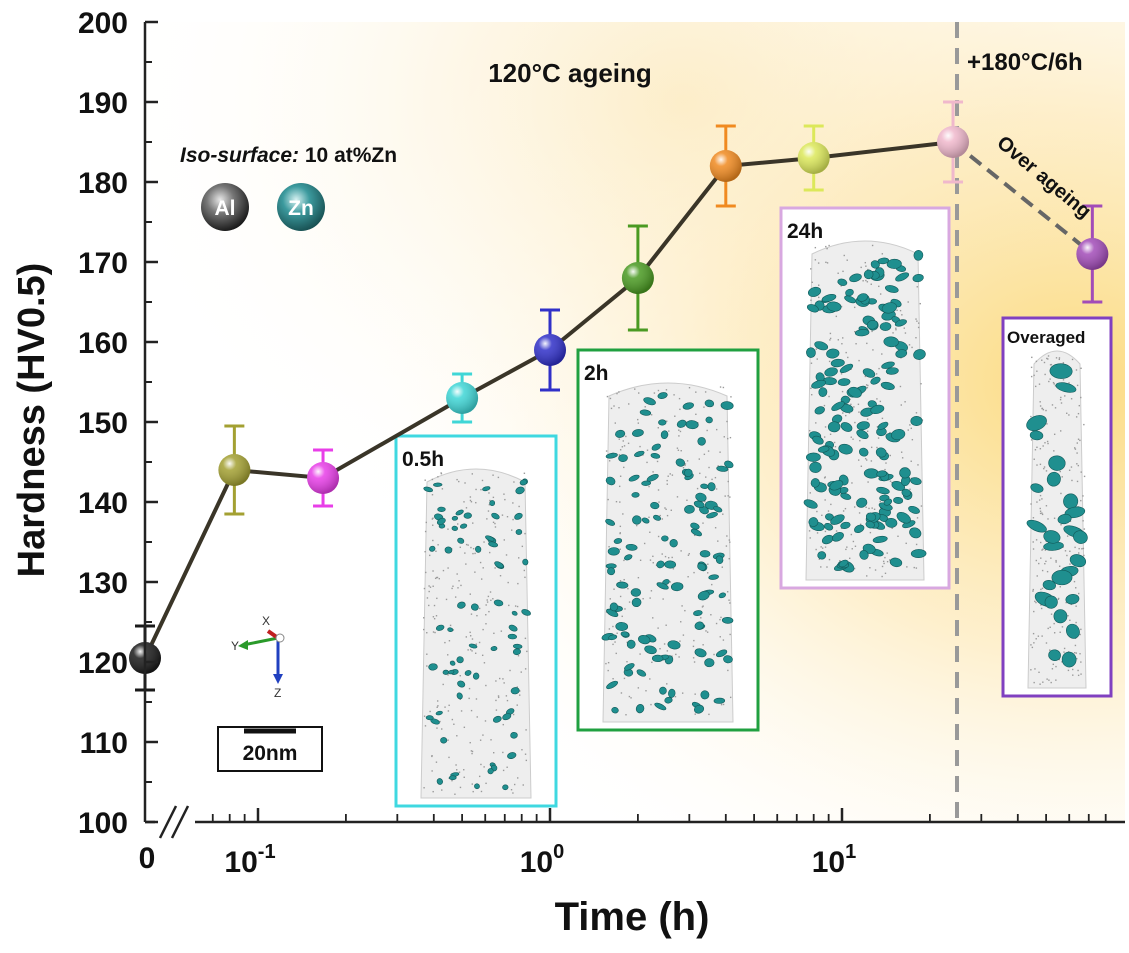 The width and height of the screenshot is (1129, 953). I want to click on y-tick-label: 150, so click(103, 423).